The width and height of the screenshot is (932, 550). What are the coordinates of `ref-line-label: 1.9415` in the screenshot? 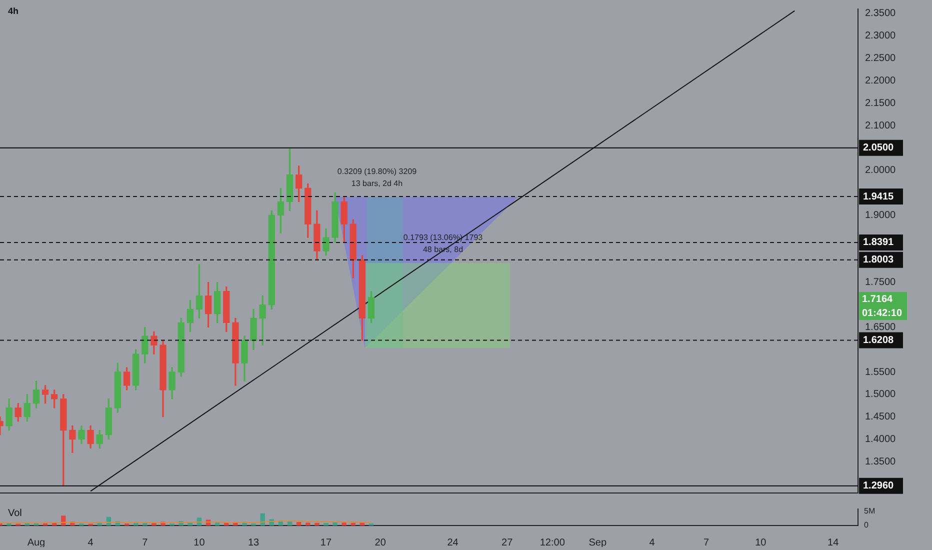 It's located at (878, 196).